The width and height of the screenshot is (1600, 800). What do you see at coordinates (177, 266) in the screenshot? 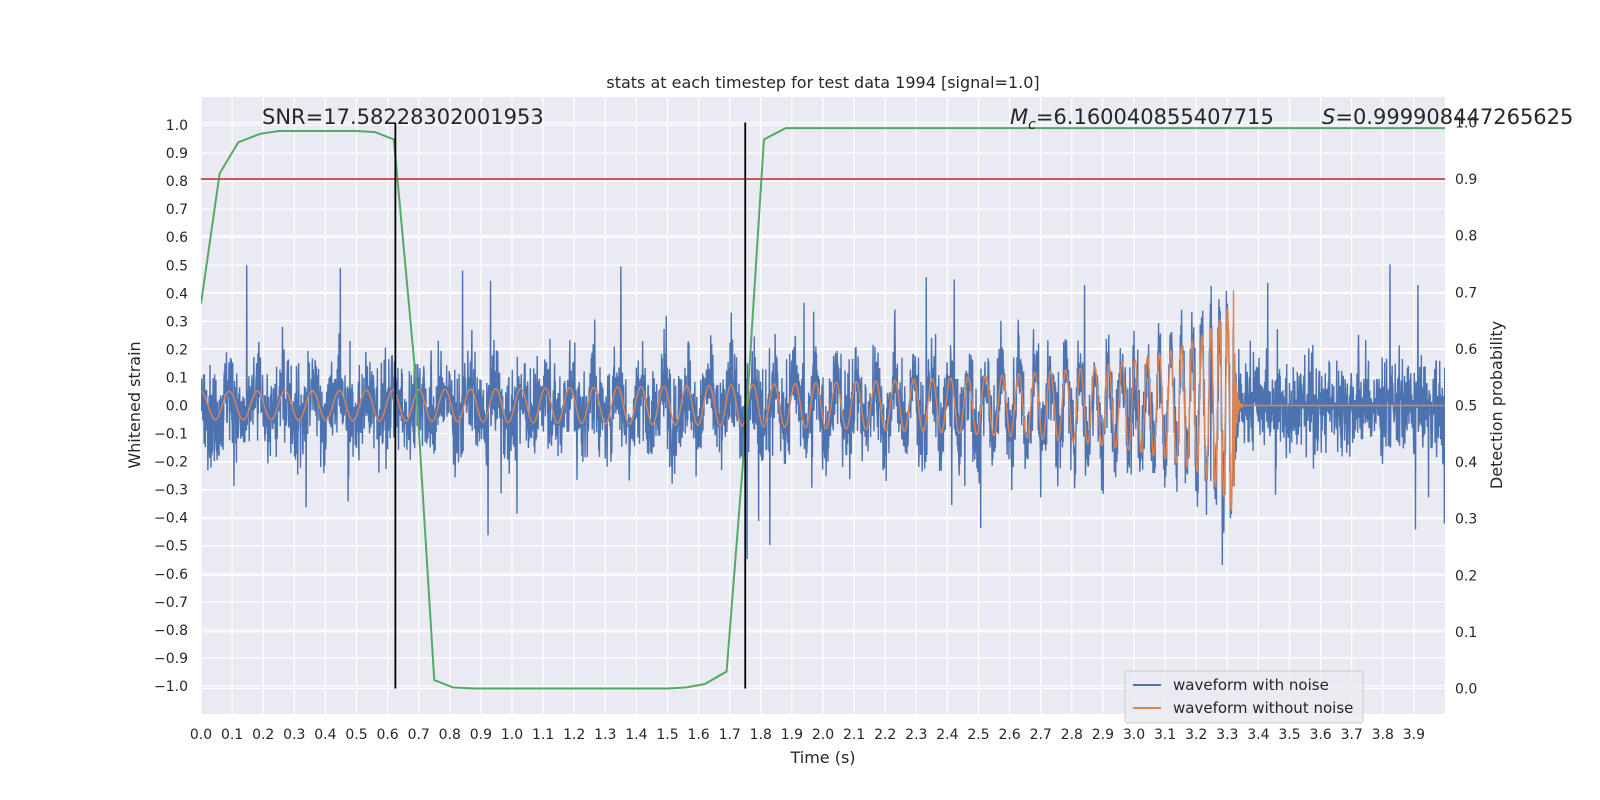
I see `y-tick-label: 0.5` at bounding box center [177, 266].